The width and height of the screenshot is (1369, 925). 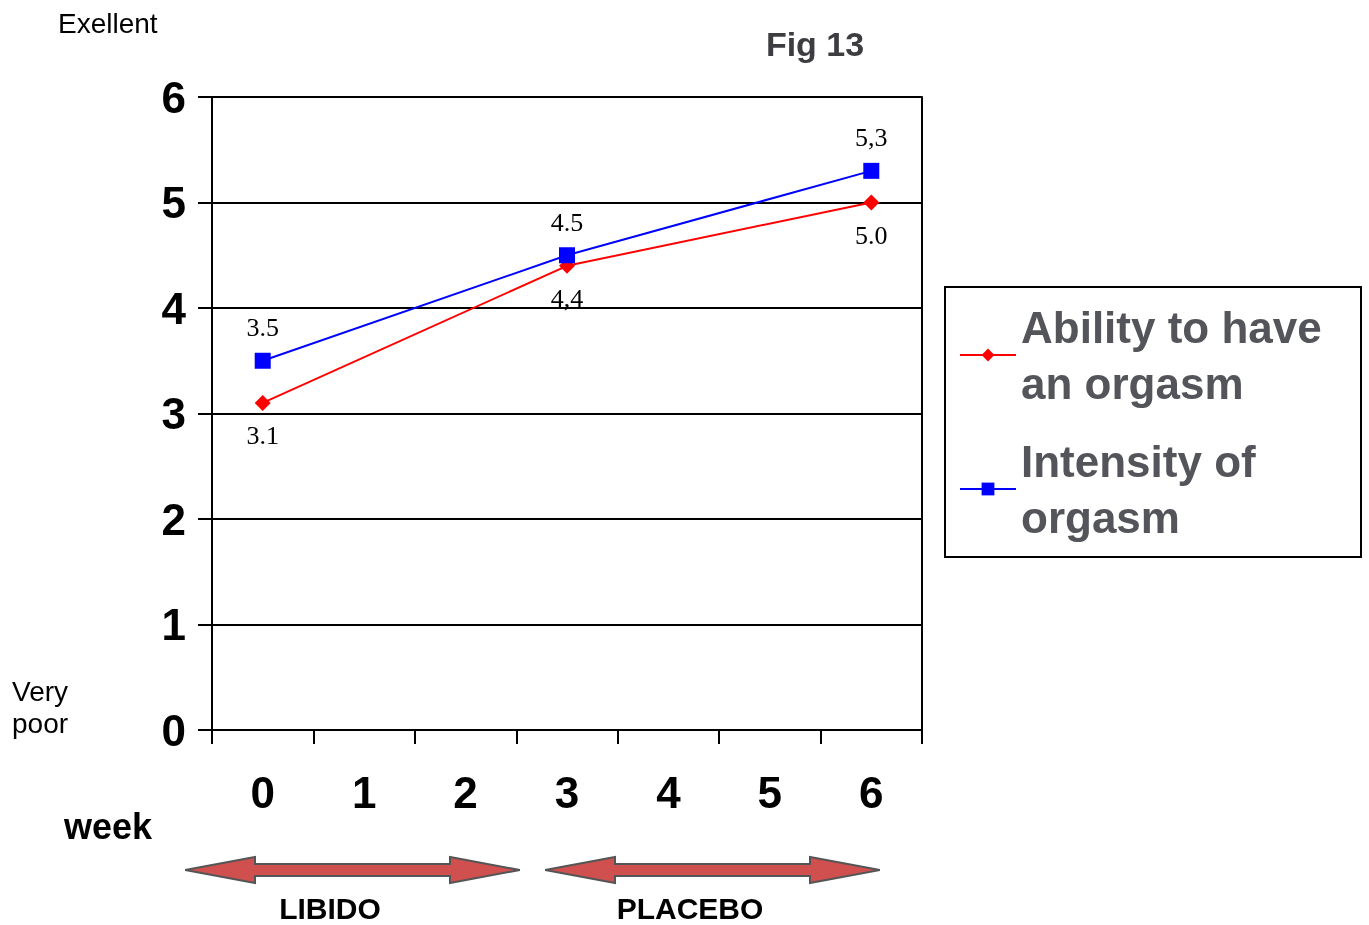 What do you see at coordinates (173, 202) in the screenshot?
I see `y-tick-label: 5` at bounding box center [173, 202].